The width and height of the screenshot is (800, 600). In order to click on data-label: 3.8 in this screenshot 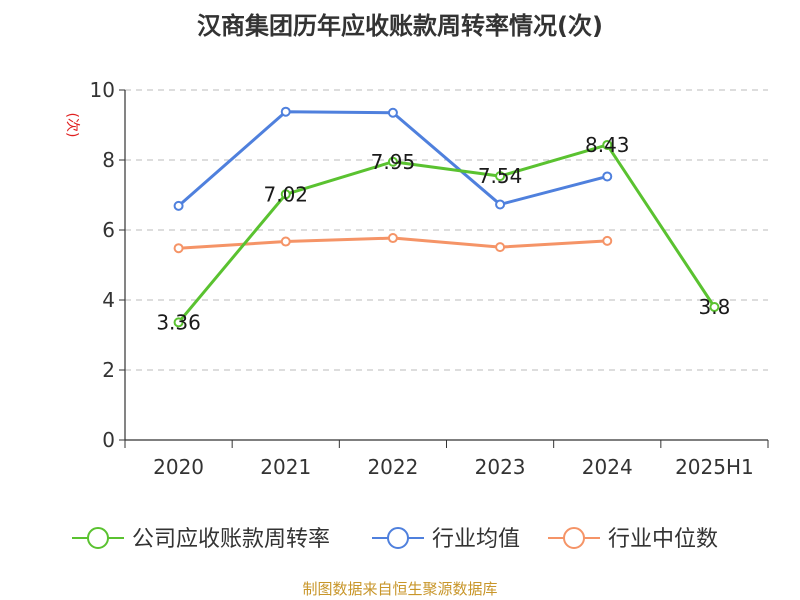, I will do `click(715, 307)`.